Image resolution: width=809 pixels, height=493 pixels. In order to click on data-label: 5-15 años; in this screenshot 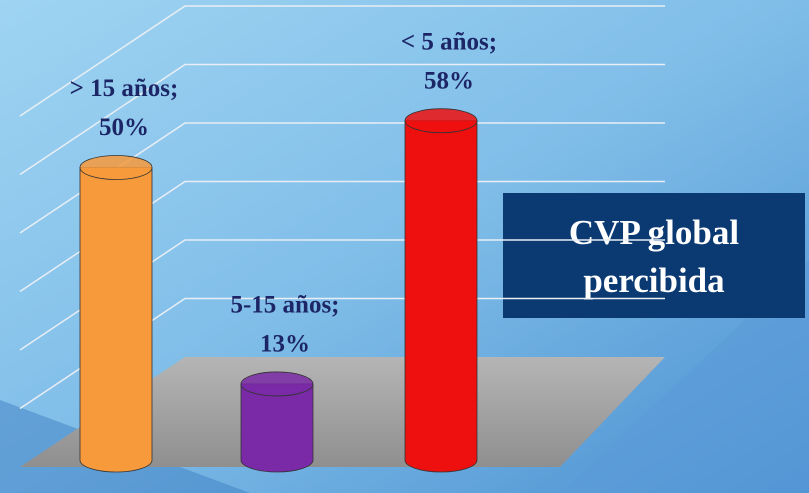, I will do `click(284, 305)`.